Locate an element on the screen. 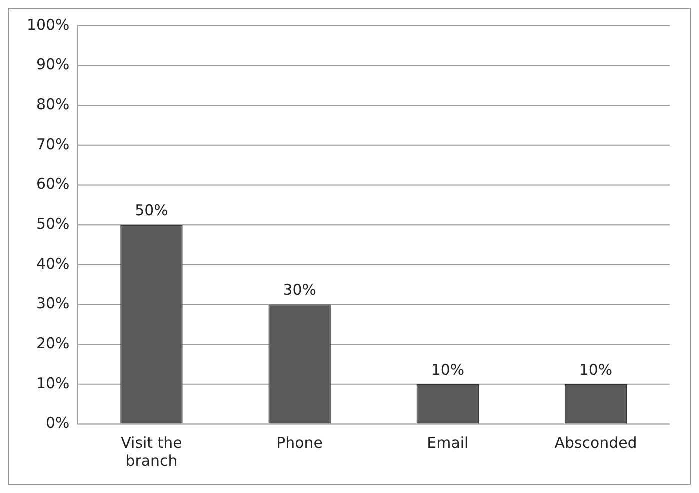 This screenshot has height=493, width=699. y-tick-label: 50% is located at coordinates (53, 223).